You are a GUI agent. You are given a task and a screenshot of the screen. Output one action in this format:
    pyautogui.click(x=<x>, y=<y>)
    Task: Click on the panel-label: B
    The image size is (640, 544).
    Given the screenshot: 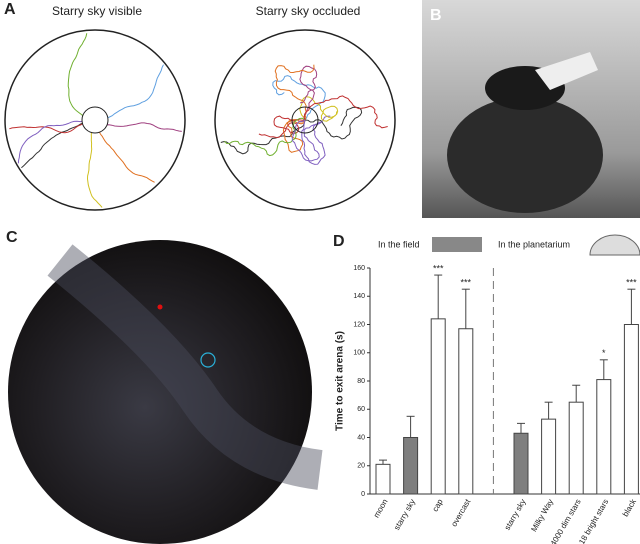 What is the action you would take?
    pyautogui.click(x=436, y=15)
    